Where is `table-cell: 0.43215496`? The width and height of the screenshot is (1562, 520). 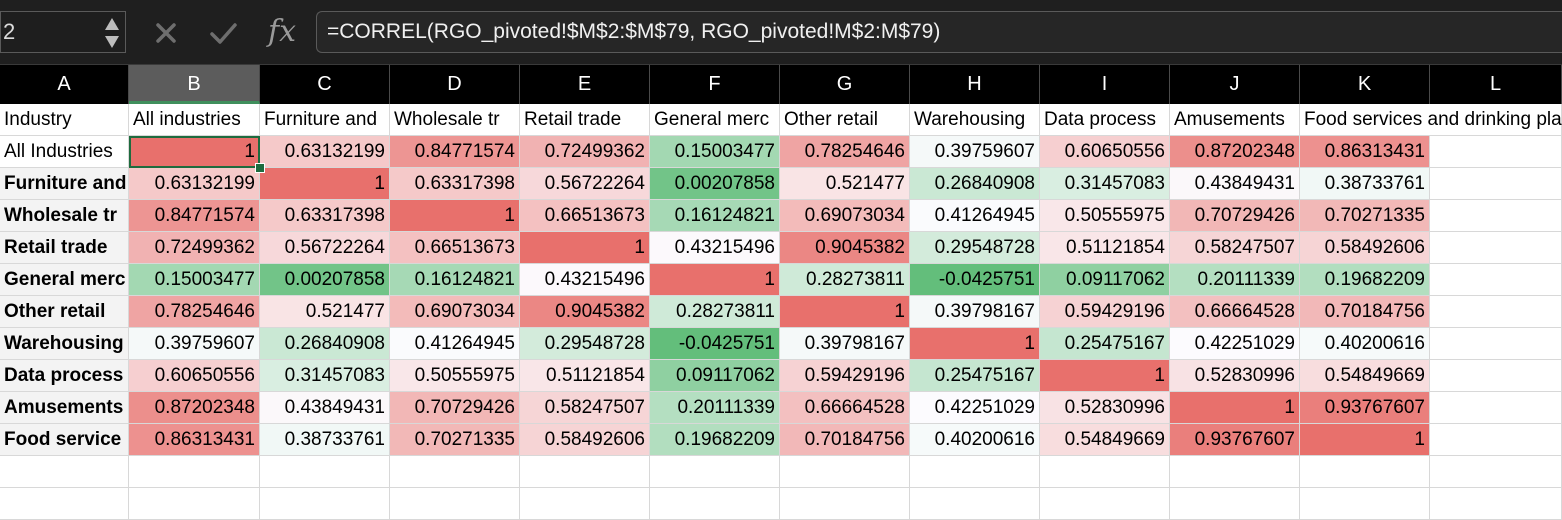
table-cell: 0.43215496 is located at coordinates (715, 248).